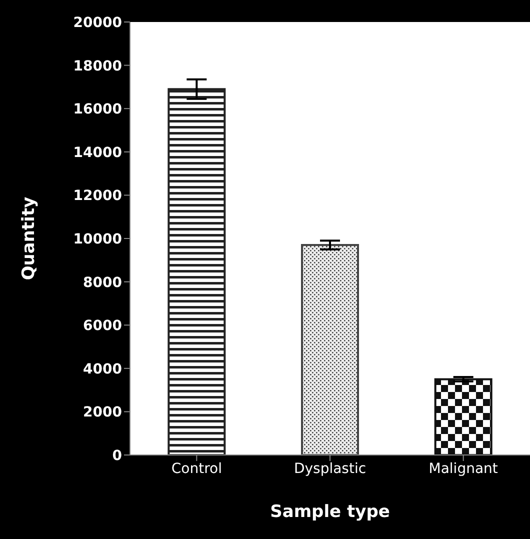  Describe the element at coordinates (330, 512) in the screenshot. I see `x-axis-title: Sample type` at that location.